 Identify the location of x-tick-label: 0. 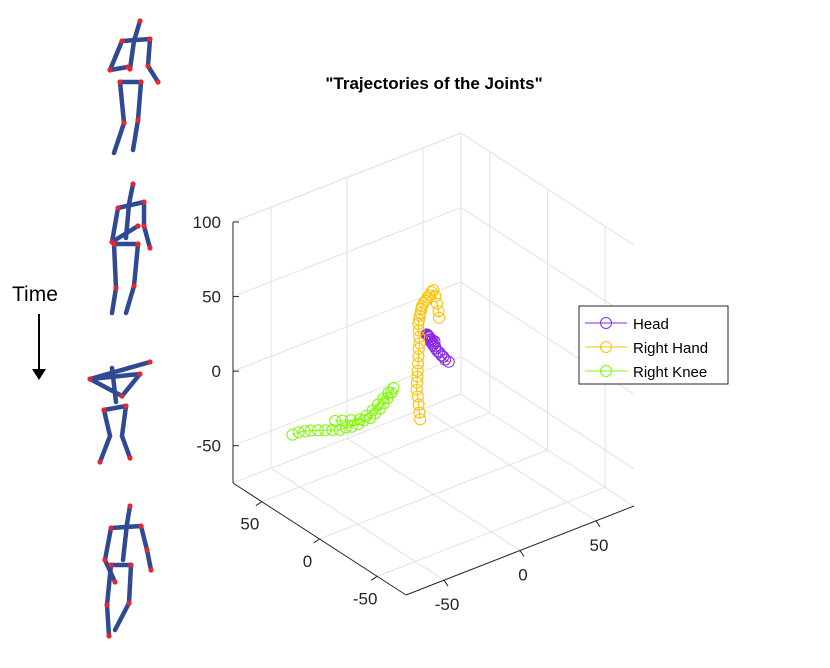
(522, 575).